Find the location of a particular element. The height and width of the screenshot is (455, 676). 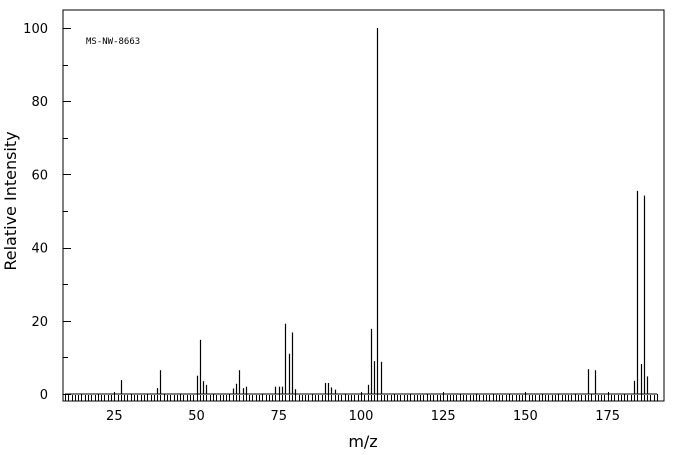

x-tick-label: 175 is located at coordinates (607, 416).